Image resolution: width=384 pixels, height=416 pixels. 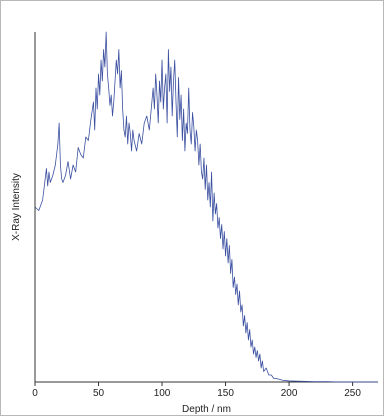 I want to click on x-tick-label: 0, so click(x=35, y=393).